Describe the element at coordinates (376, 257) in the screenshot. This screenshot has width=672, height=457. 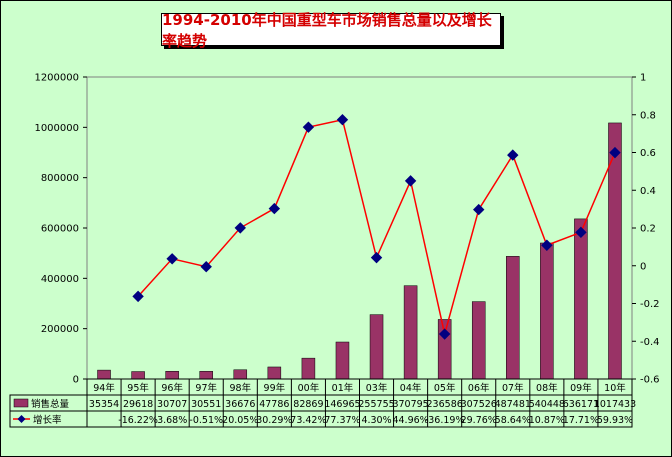
I see `growth-point-03年` at that location.